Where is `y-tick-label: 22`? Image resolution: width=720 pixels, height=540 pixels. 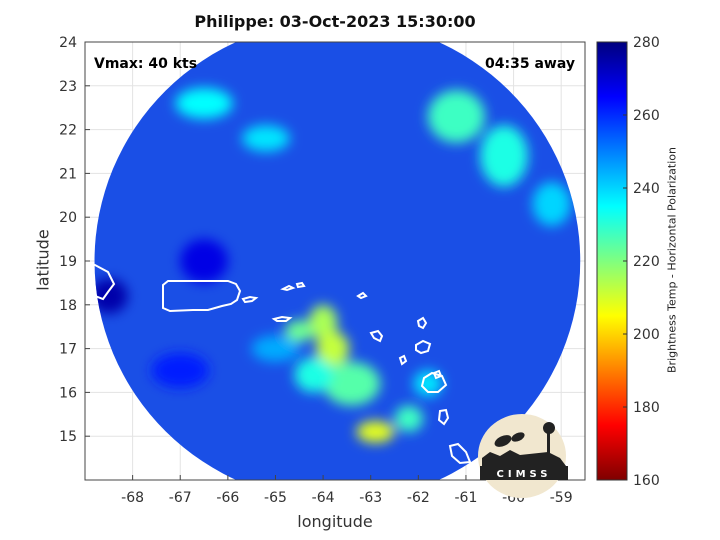
y-tick-label: 22 is located at coordinates (68, 131).